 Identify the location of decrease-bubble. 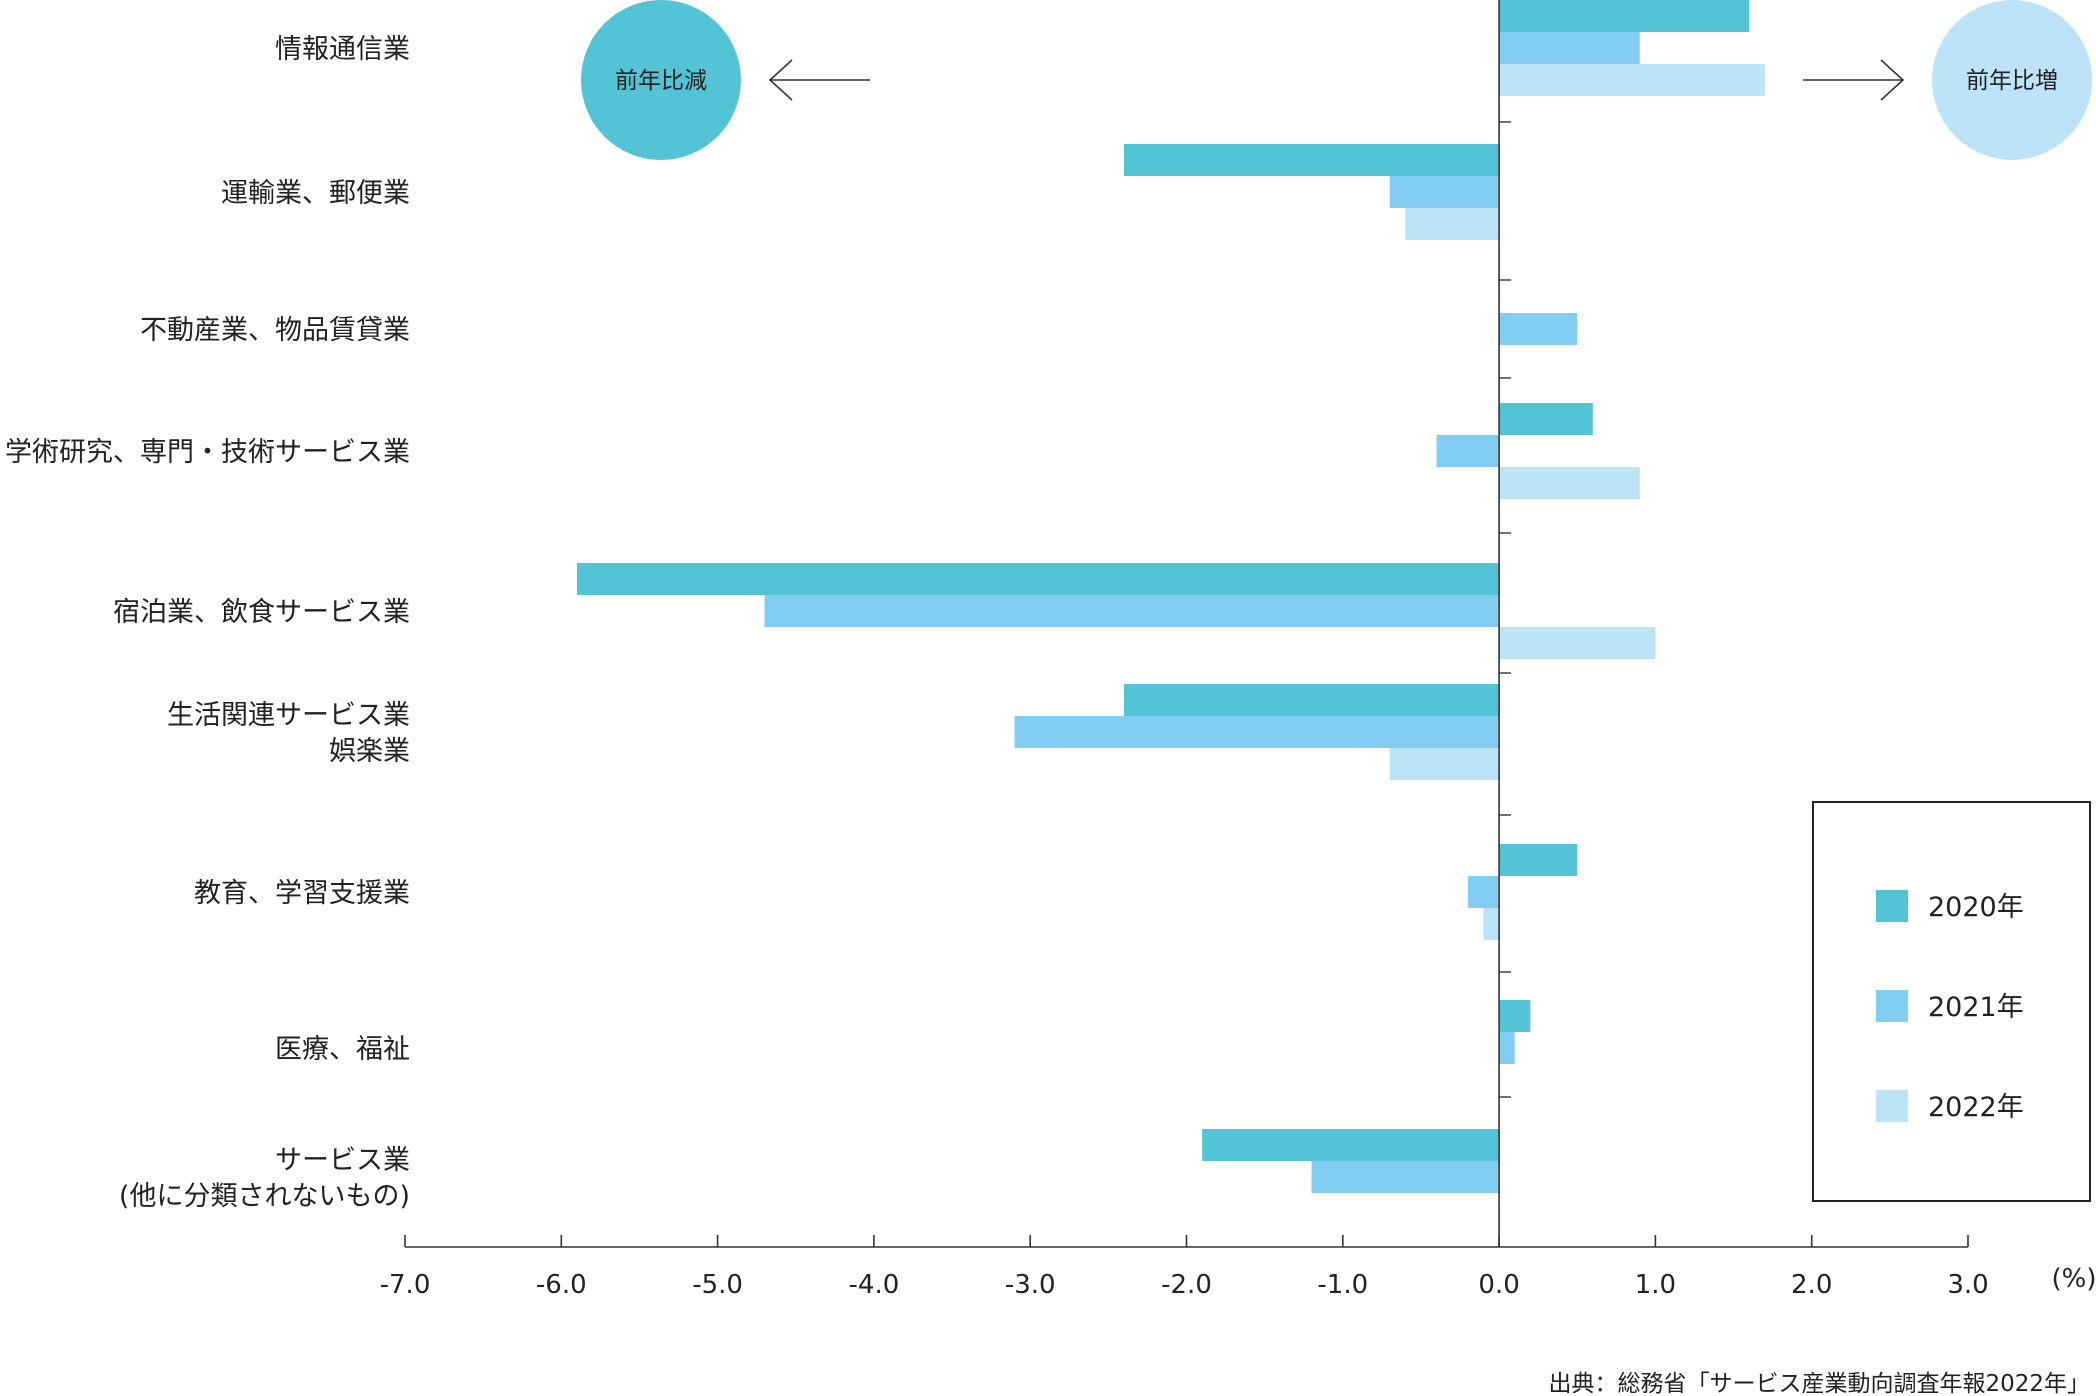
(661, 80).